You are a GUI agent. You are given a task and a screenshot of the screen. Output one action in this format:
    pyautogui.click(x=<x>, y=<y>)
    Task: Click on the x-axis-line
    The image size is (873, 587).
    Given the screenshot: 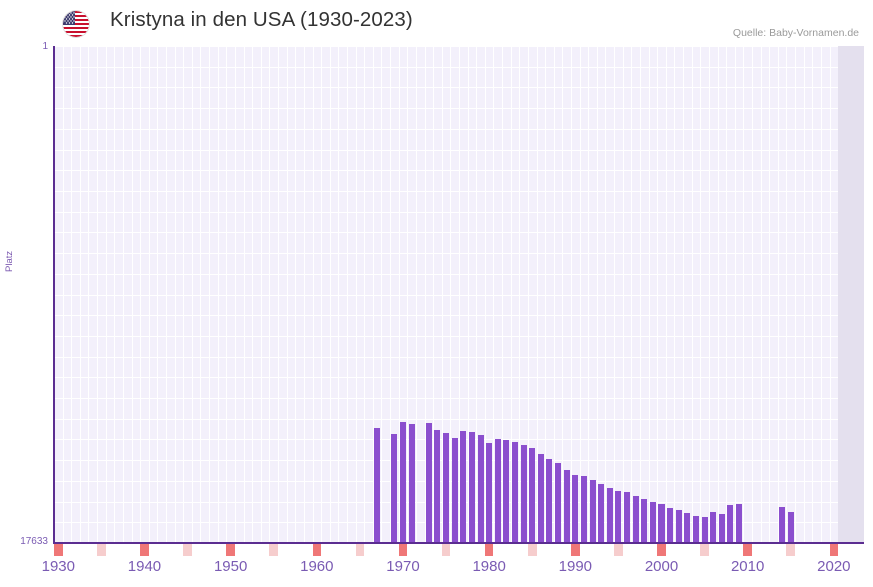 What is the action you would take?
    pyautogui.click(x=458, y=543)
    